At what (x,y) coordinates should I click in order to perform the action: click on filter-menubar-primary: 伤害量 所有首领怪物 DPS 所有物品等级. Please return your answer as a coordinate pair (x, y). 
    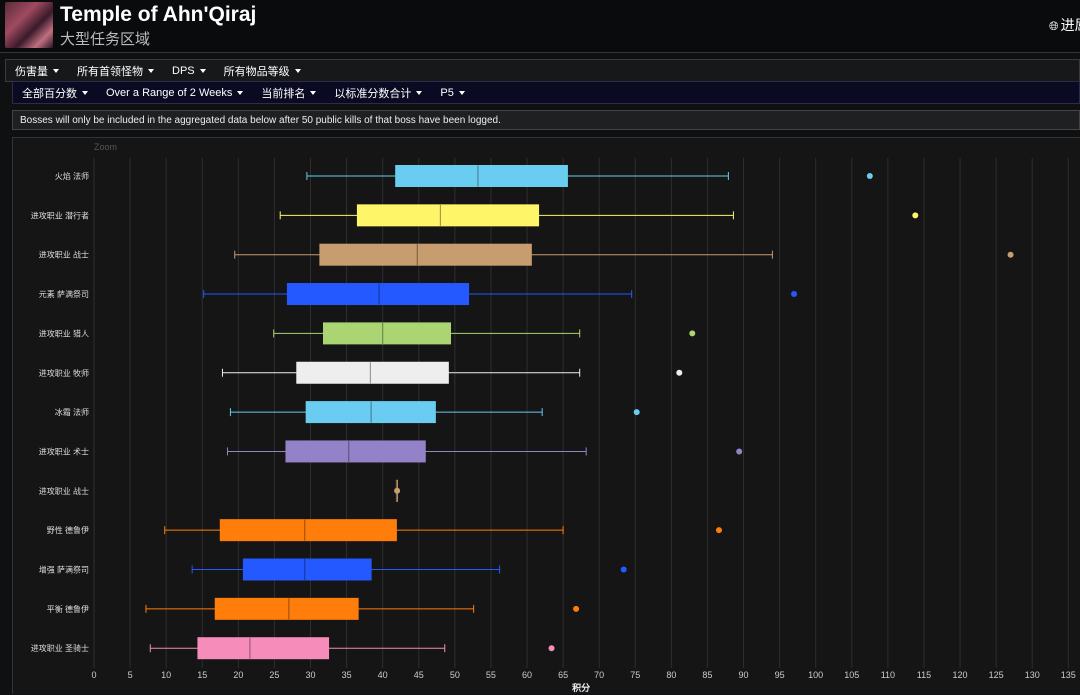
    Looking at the image, I should click on (542, 70).